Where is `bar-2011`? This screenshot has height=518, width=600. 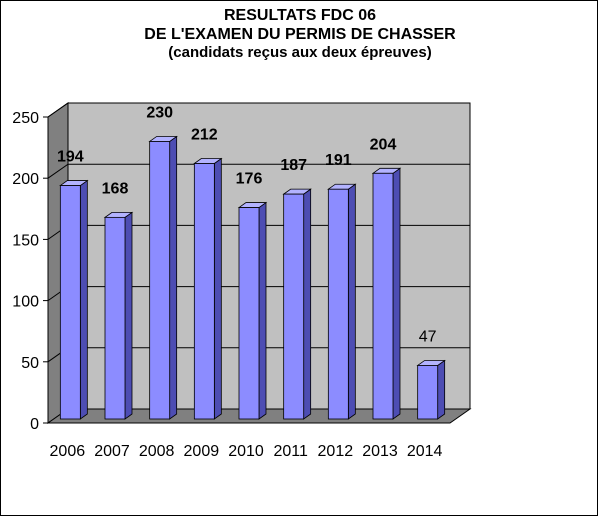
bar-2011 is located at coordinates (297, 304).